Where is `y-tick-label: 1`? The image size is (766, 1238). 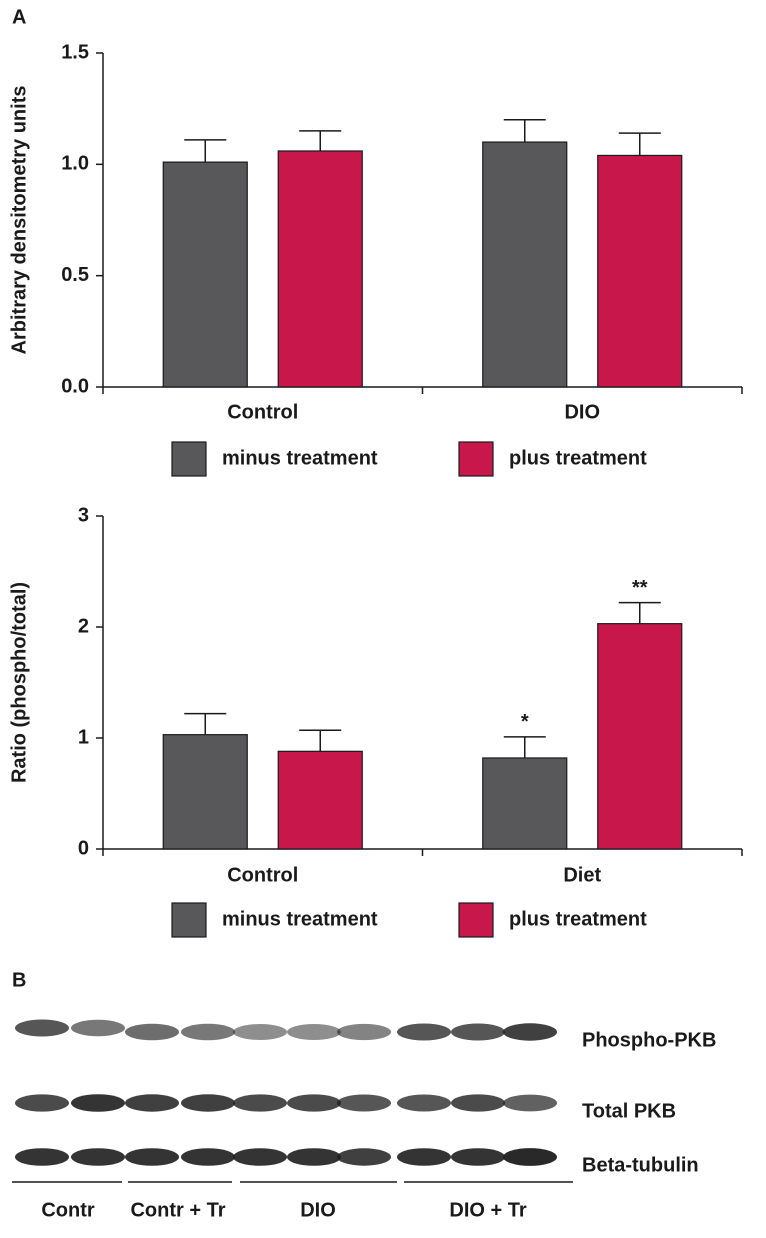 y-tick-label: 1 is located at coordinates (83, 737).